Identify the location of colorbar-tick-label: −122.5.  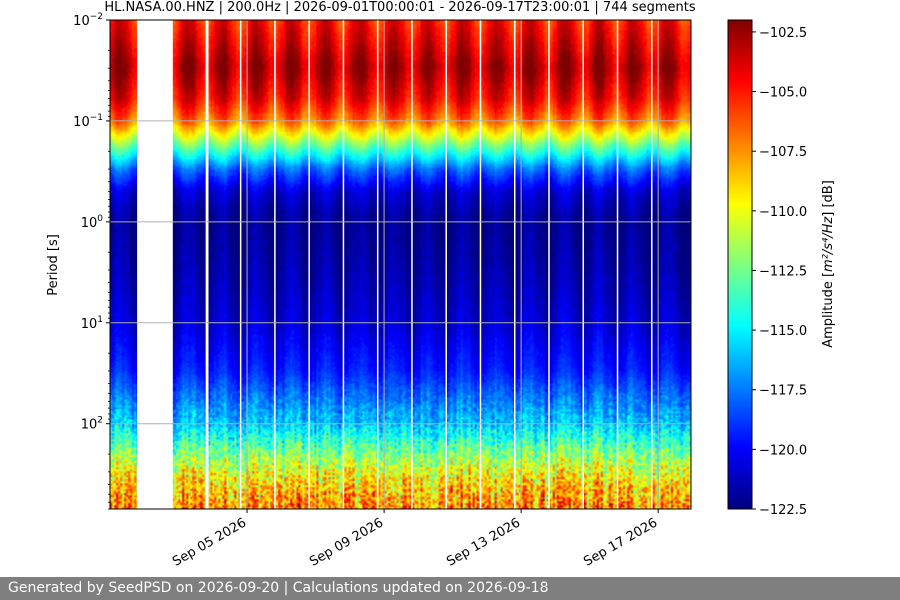
(783, 510).